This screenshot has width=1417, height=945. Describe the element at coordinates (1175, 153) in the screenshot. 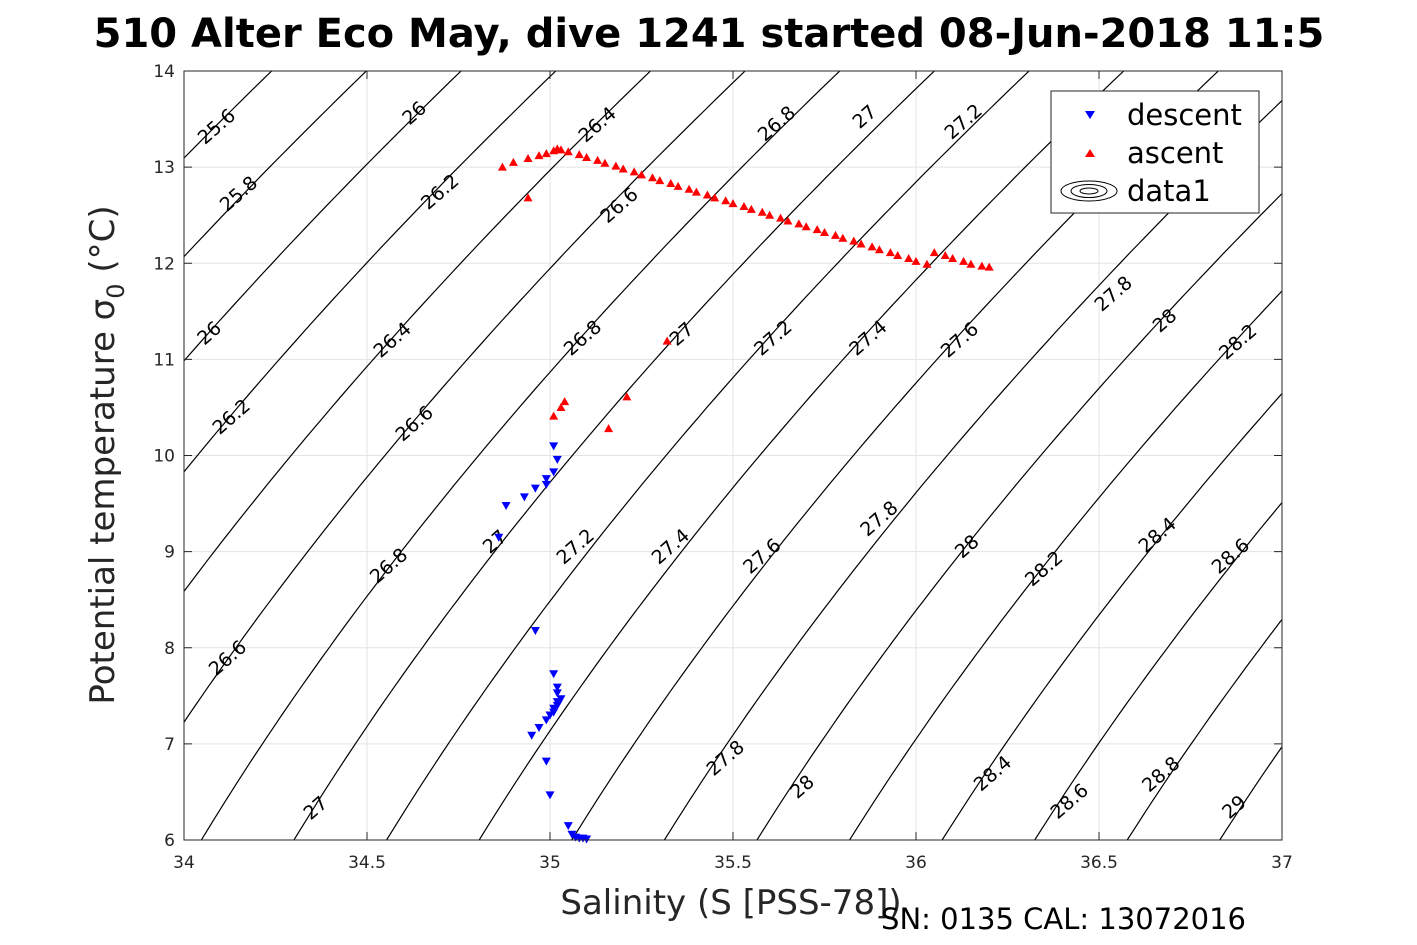

I see `legend-ascent-label: ascent` at that location.